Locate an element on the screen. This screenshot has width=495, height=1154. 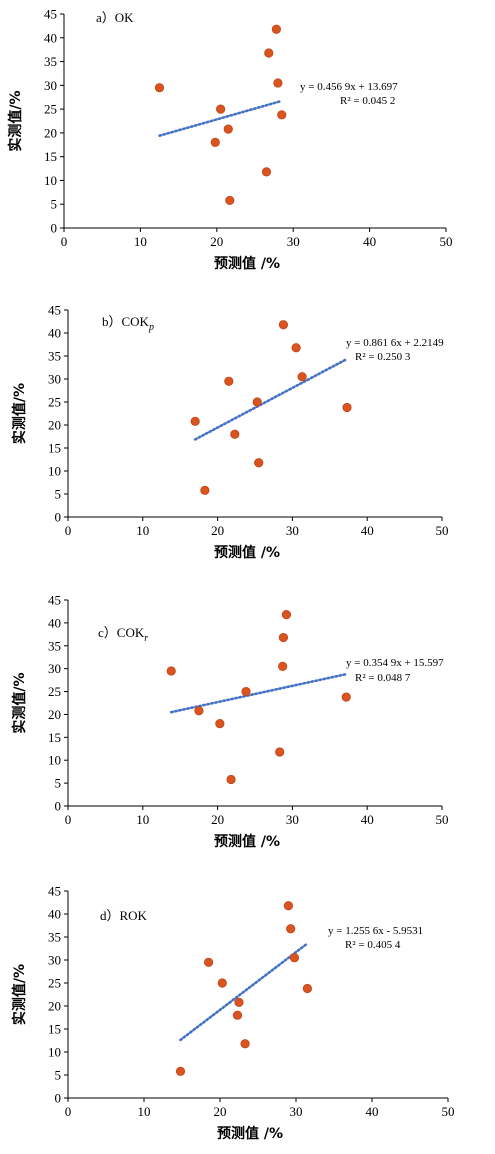
panel-label: c）COKr is located at coordinates (123, 634).